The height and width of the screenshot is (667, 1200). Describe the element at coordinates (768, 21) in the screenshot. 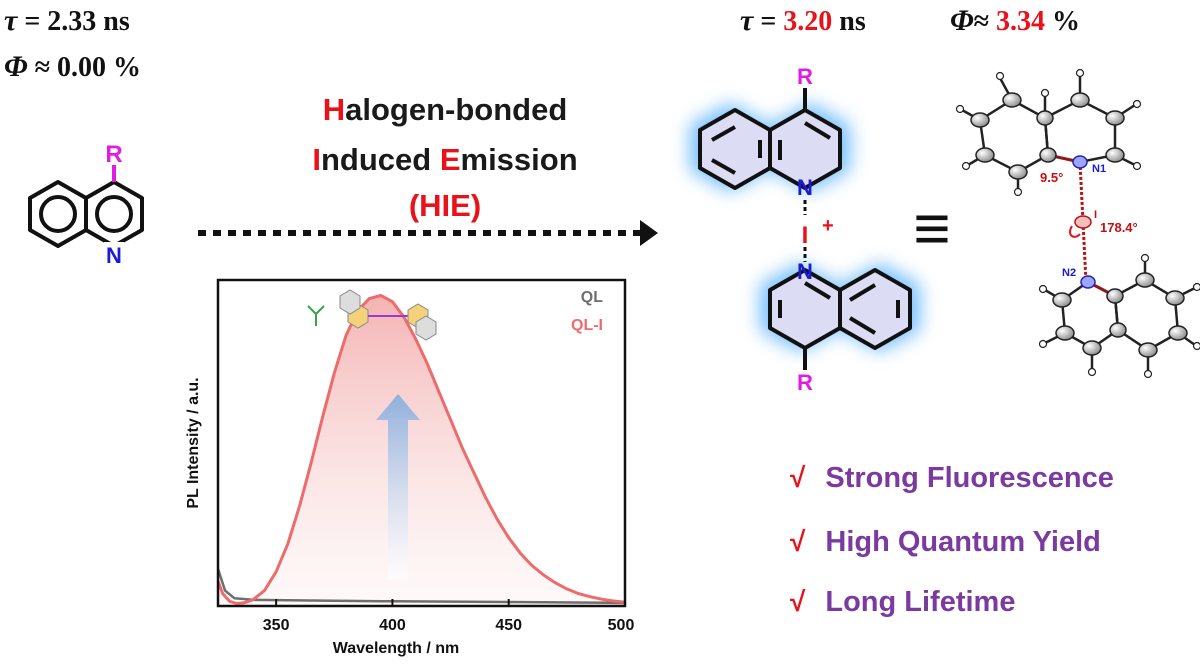

I see `tau-equals: =` at that location.